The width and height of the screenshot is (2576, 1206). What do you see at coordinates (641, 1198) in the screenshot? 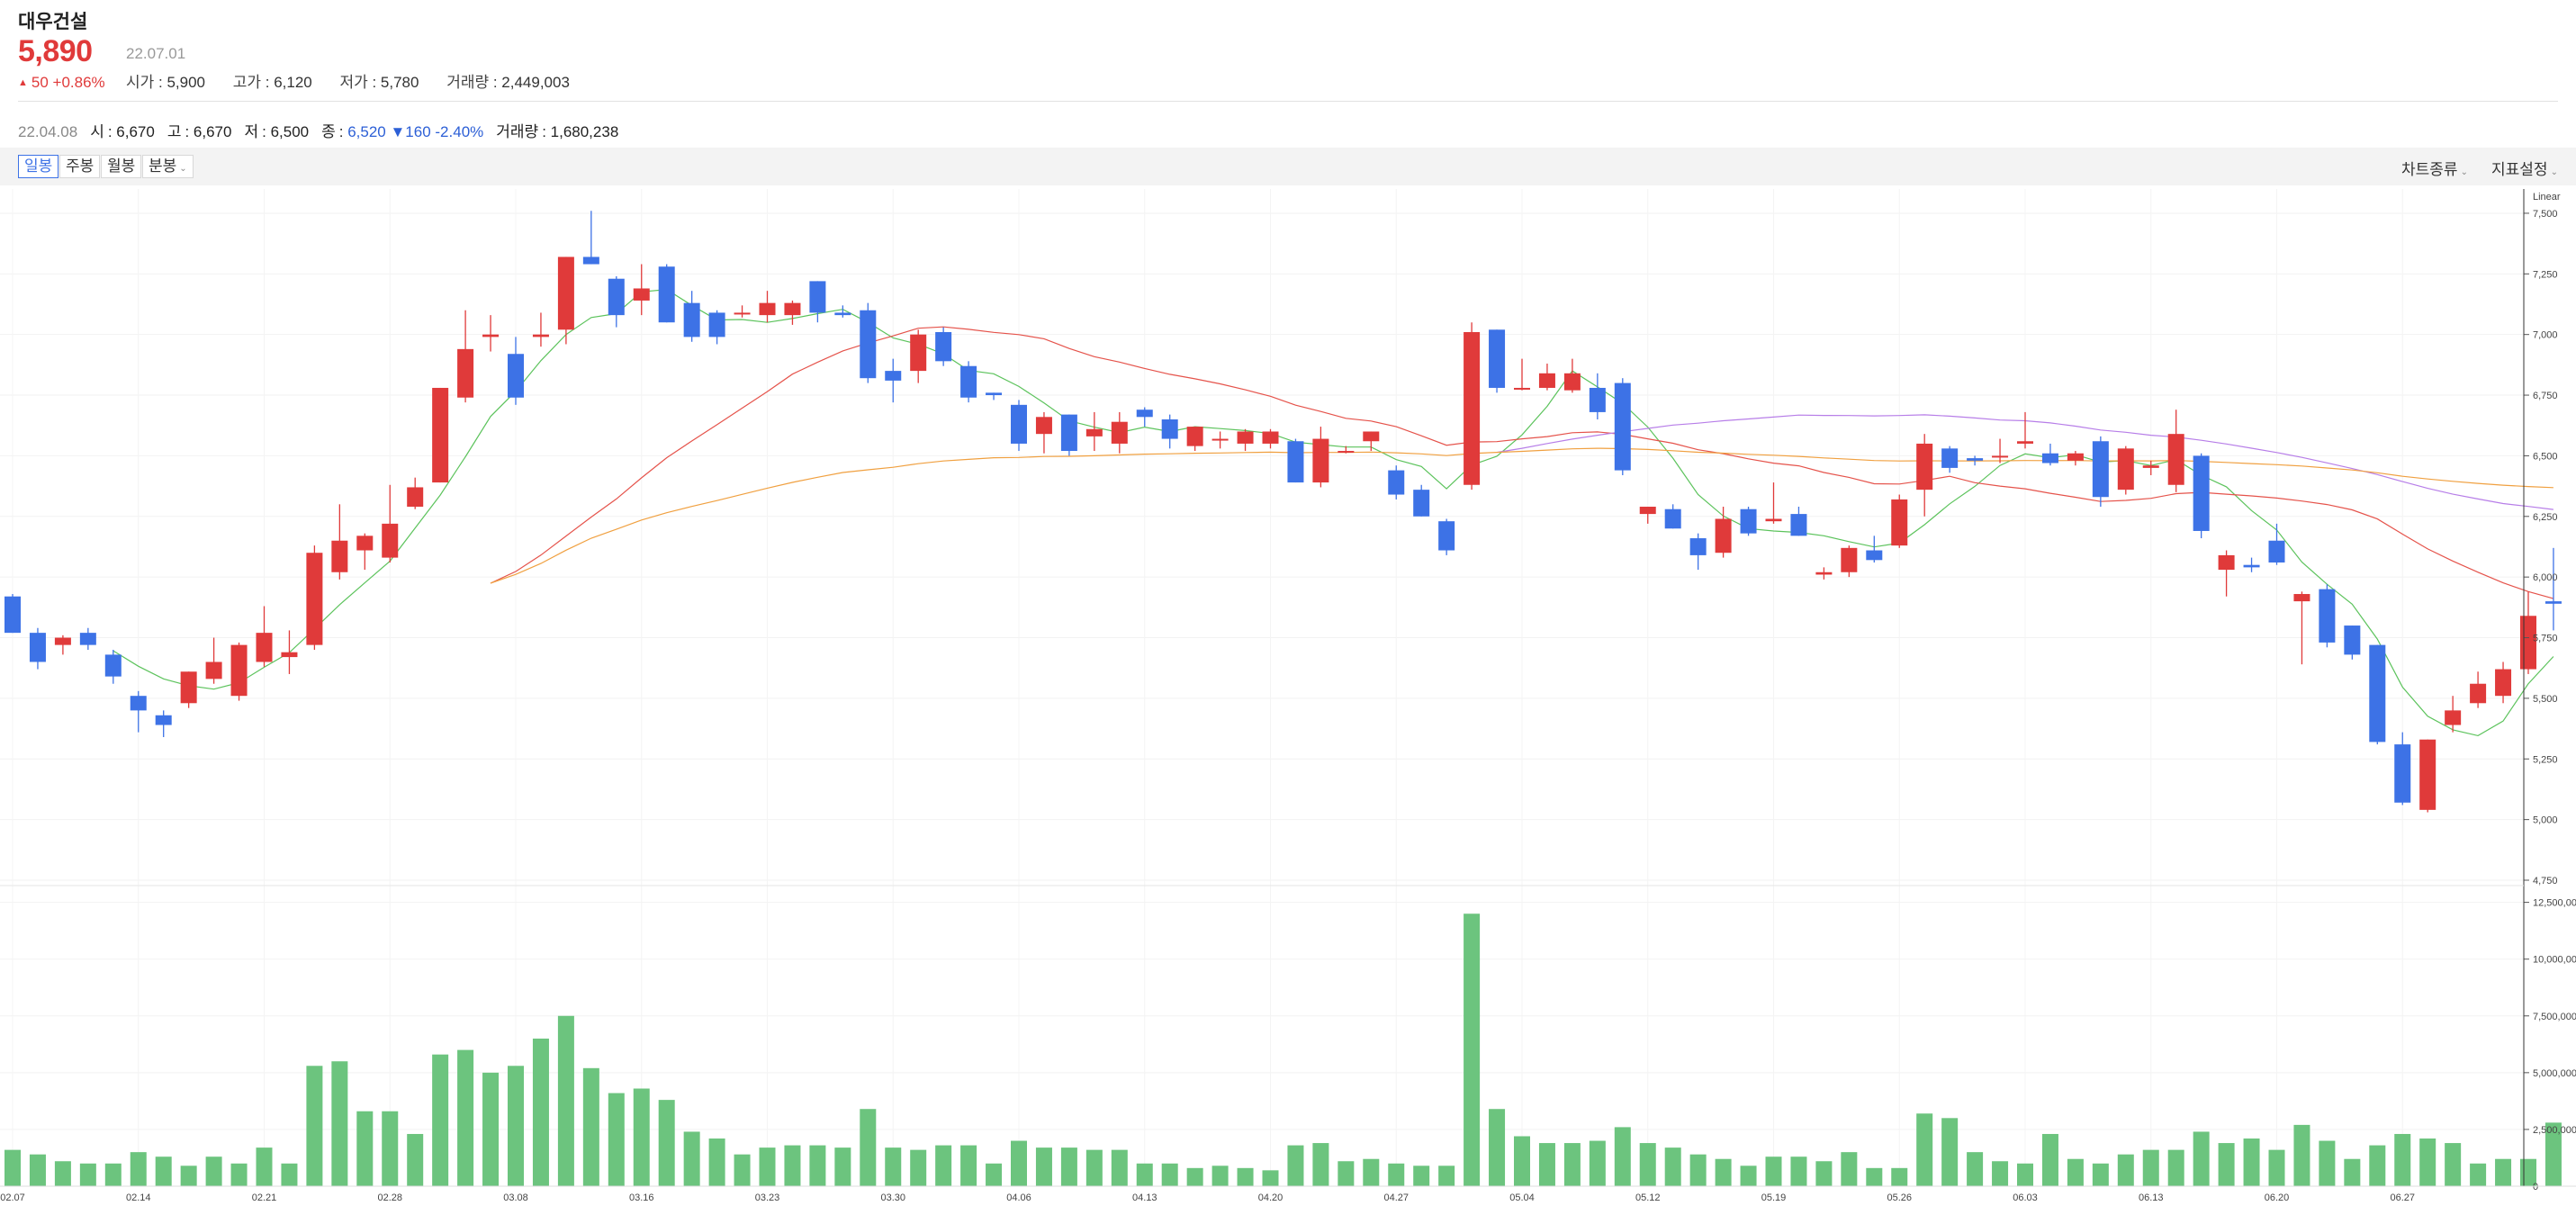
I see `date-tick-label: 03.16` at bounding box center [641, 1198].